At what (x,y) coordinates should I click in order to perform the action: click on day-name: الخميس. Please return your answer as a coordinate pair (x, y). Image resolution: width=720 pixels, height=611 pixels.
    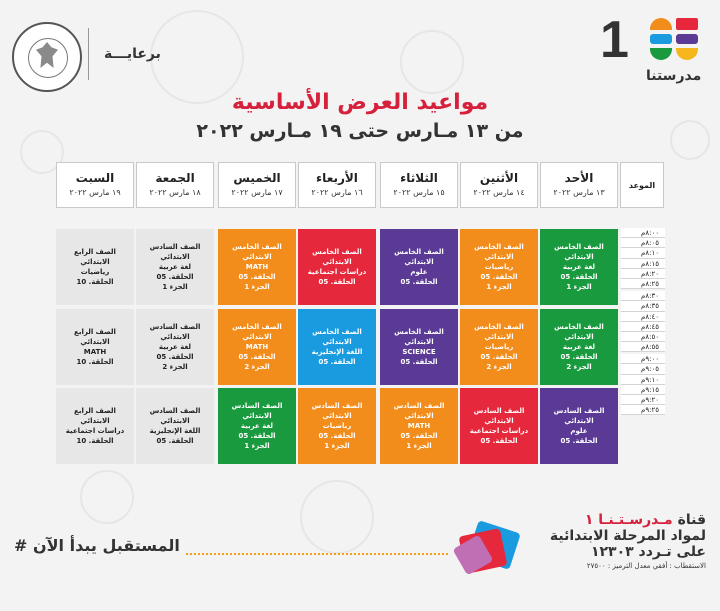
    Looking at the image, I should click on (257, 178).